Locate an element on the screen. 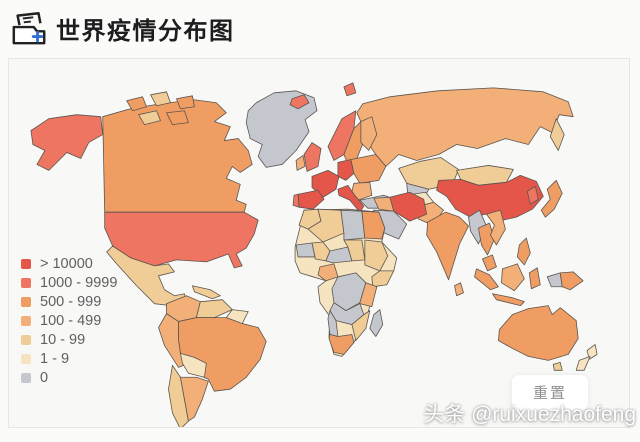 The width and height of the screenshot is (640, 442). region-uk is located at coordinates (312, 157).